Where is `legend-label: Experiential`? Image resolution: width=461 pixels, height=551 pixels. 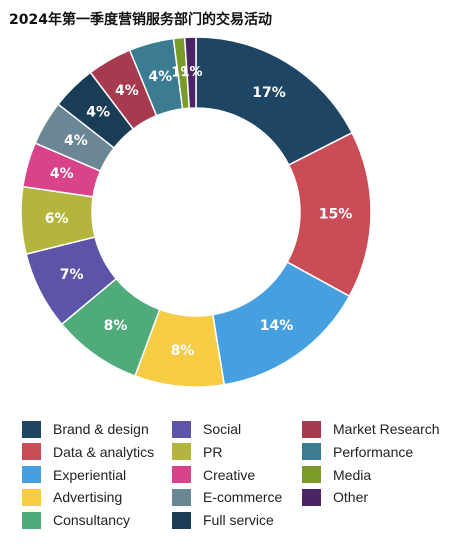 legend-label: Experiential is located at coordinates (90, 474).